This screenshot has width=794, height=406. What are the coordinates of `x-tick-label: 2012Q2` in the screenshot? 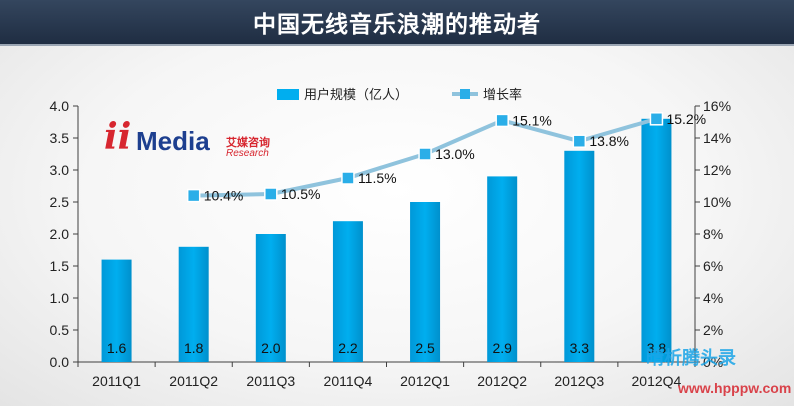 It's located at (502, 381).